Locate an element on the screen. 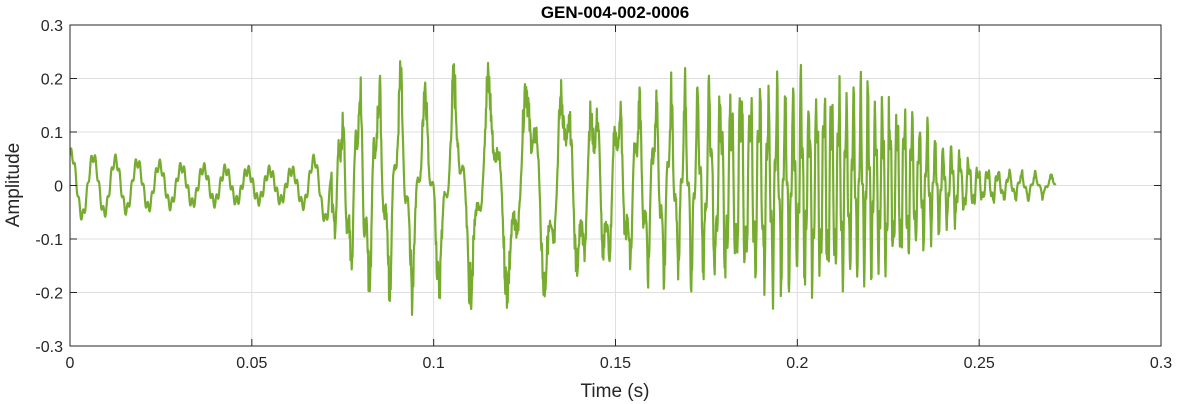  x-tick-label: 0.05 is located at coordinates (251, 363).